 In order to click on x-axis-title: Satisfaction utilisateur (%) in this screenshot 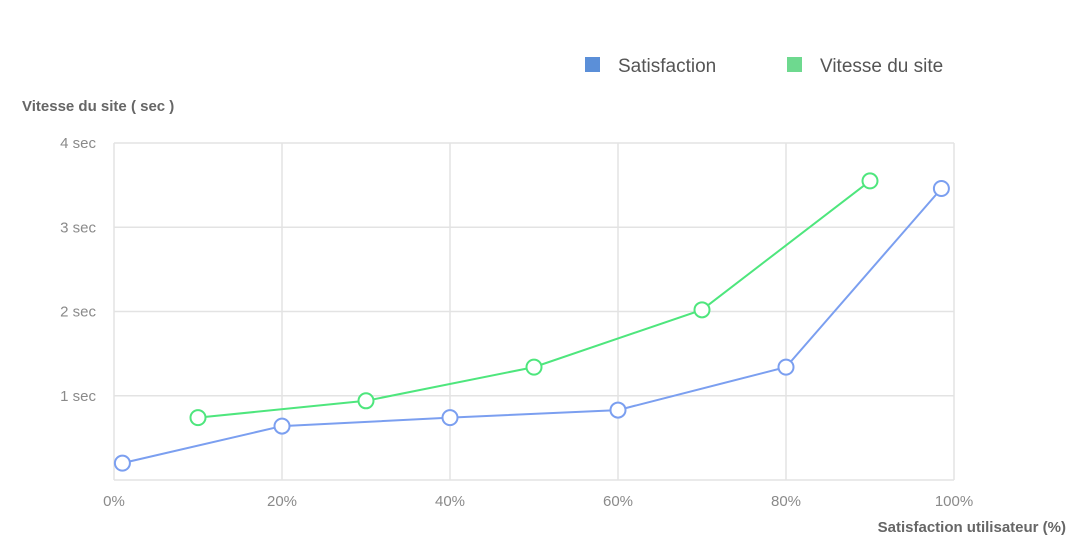, I will do `click(972, 527)`.